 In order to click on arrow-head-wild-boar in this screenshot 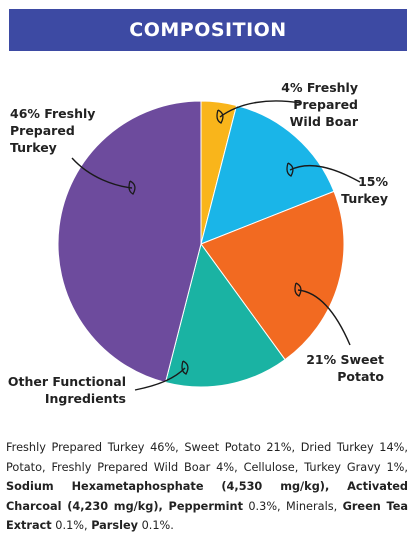, I will do `click(220, 116)`.